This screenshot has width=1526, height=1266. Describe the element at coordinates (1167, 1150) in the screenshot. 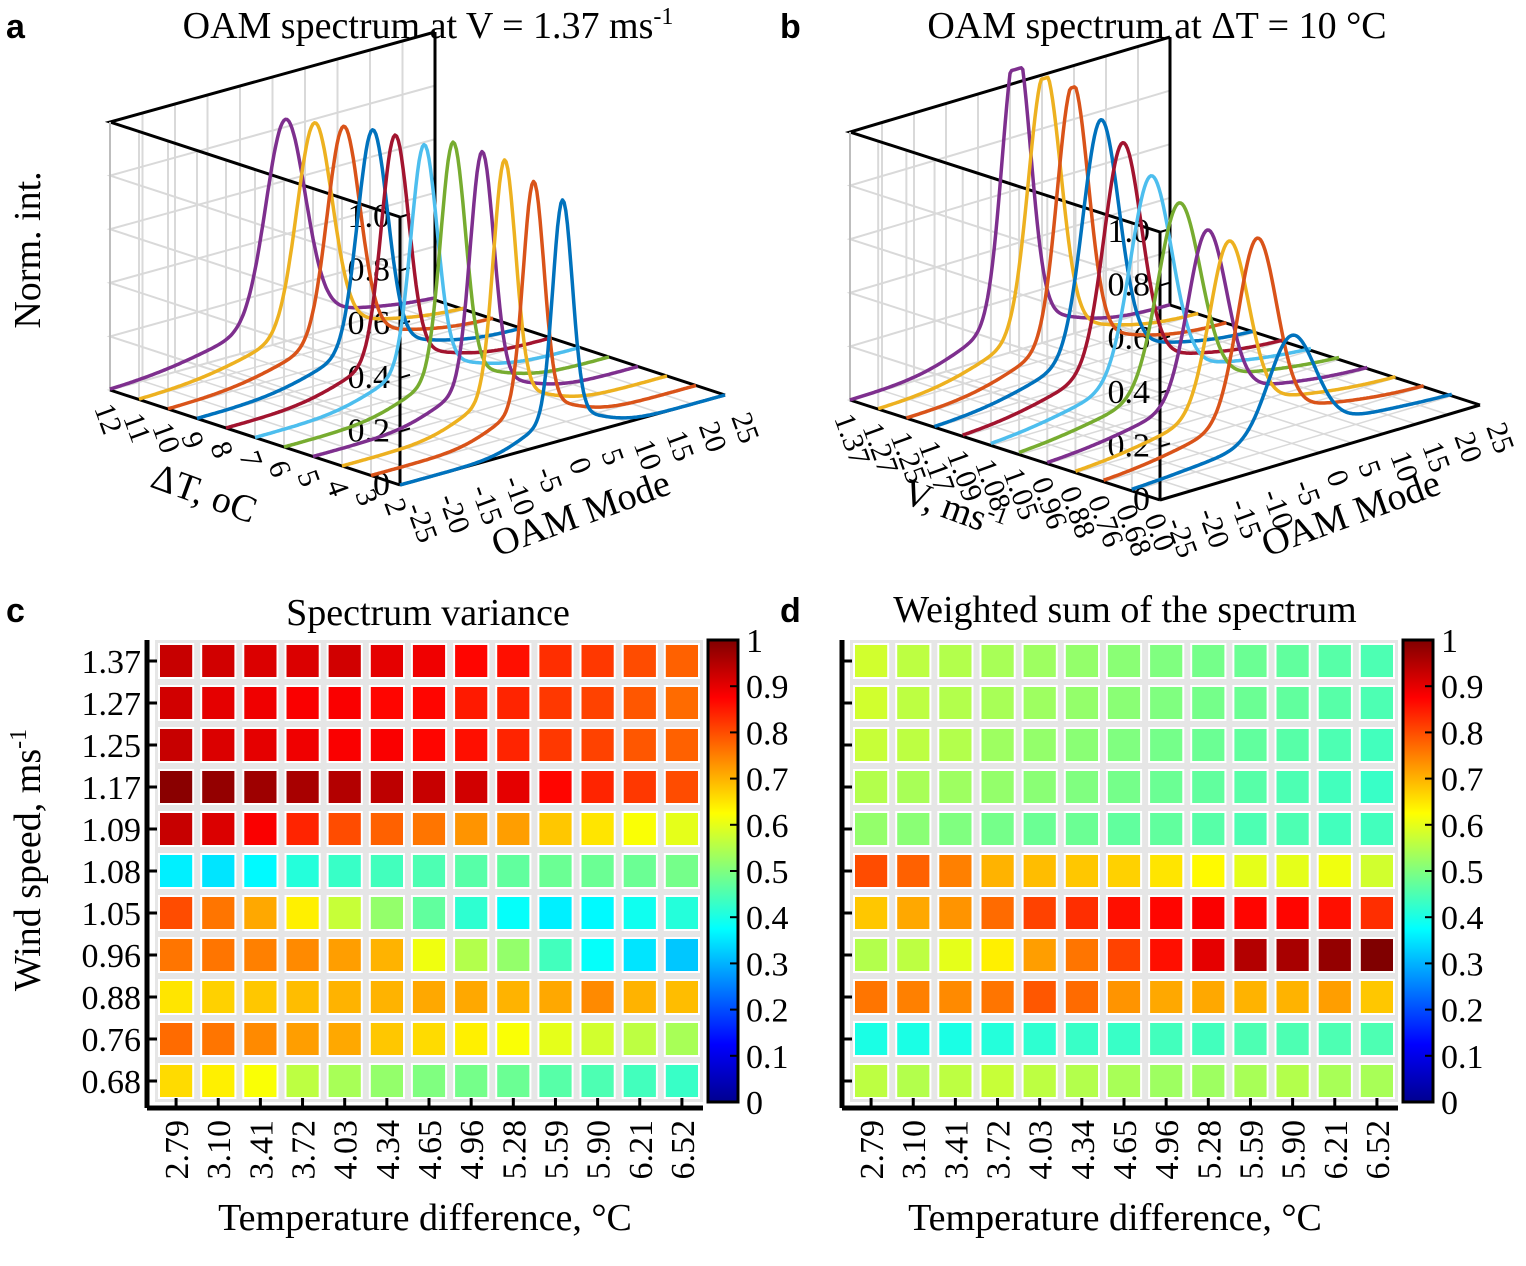

I see `panel-d-x-tick-label: 4.96` at that location.